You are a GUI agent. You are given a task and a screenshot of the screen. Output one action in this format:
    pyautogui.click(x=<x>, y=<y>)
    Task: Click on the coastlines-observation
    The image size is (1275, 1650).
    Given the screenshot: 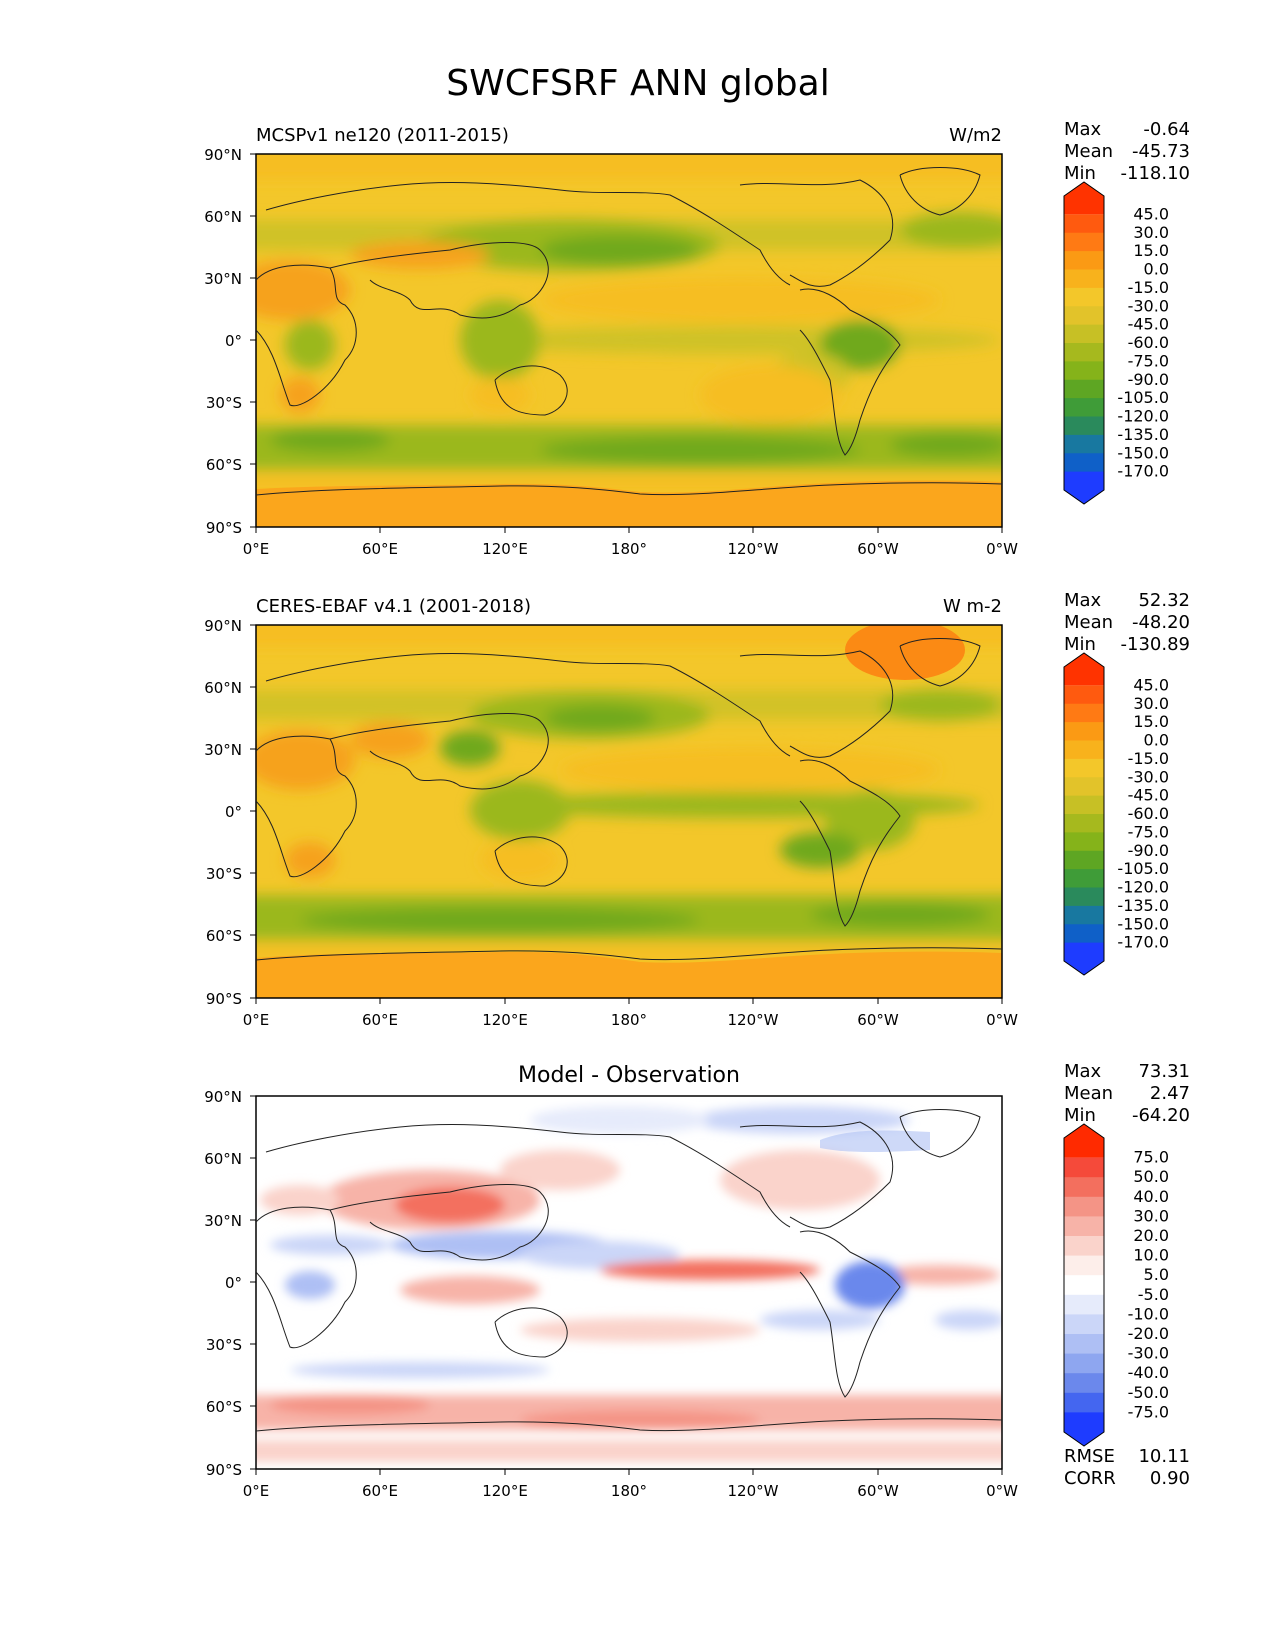 What is the action you would take?
    pyautogui.click(x=629, y=799)
    